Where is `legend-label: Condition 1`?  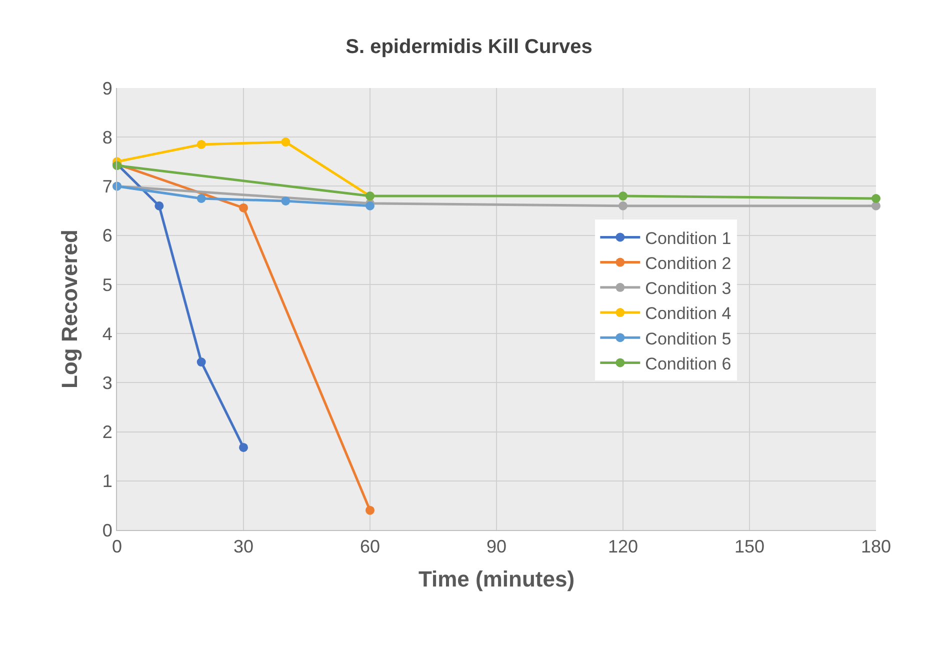
legend-label: Condition 1 is located at coordinates (688, 238).